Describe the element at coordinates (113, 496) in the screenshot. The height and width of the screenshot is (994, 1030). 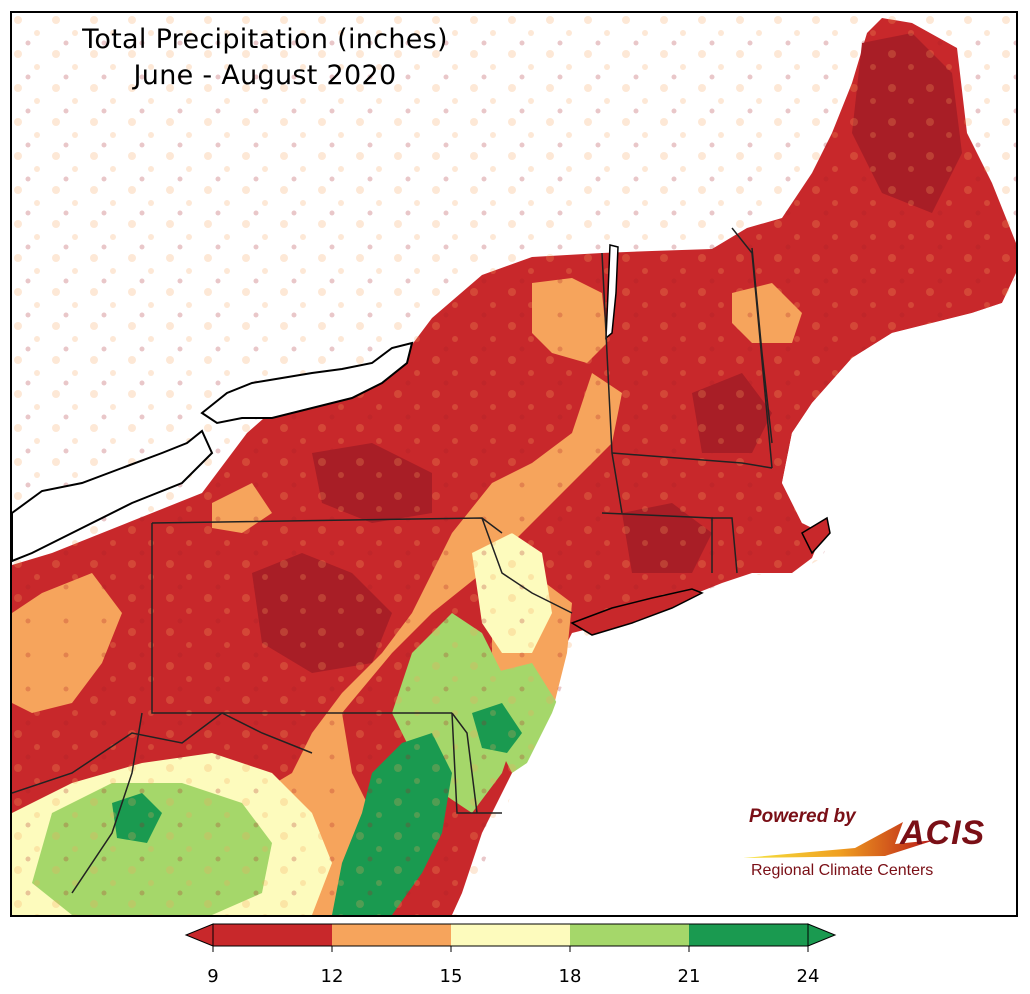
I see `lake-erie` at that location.